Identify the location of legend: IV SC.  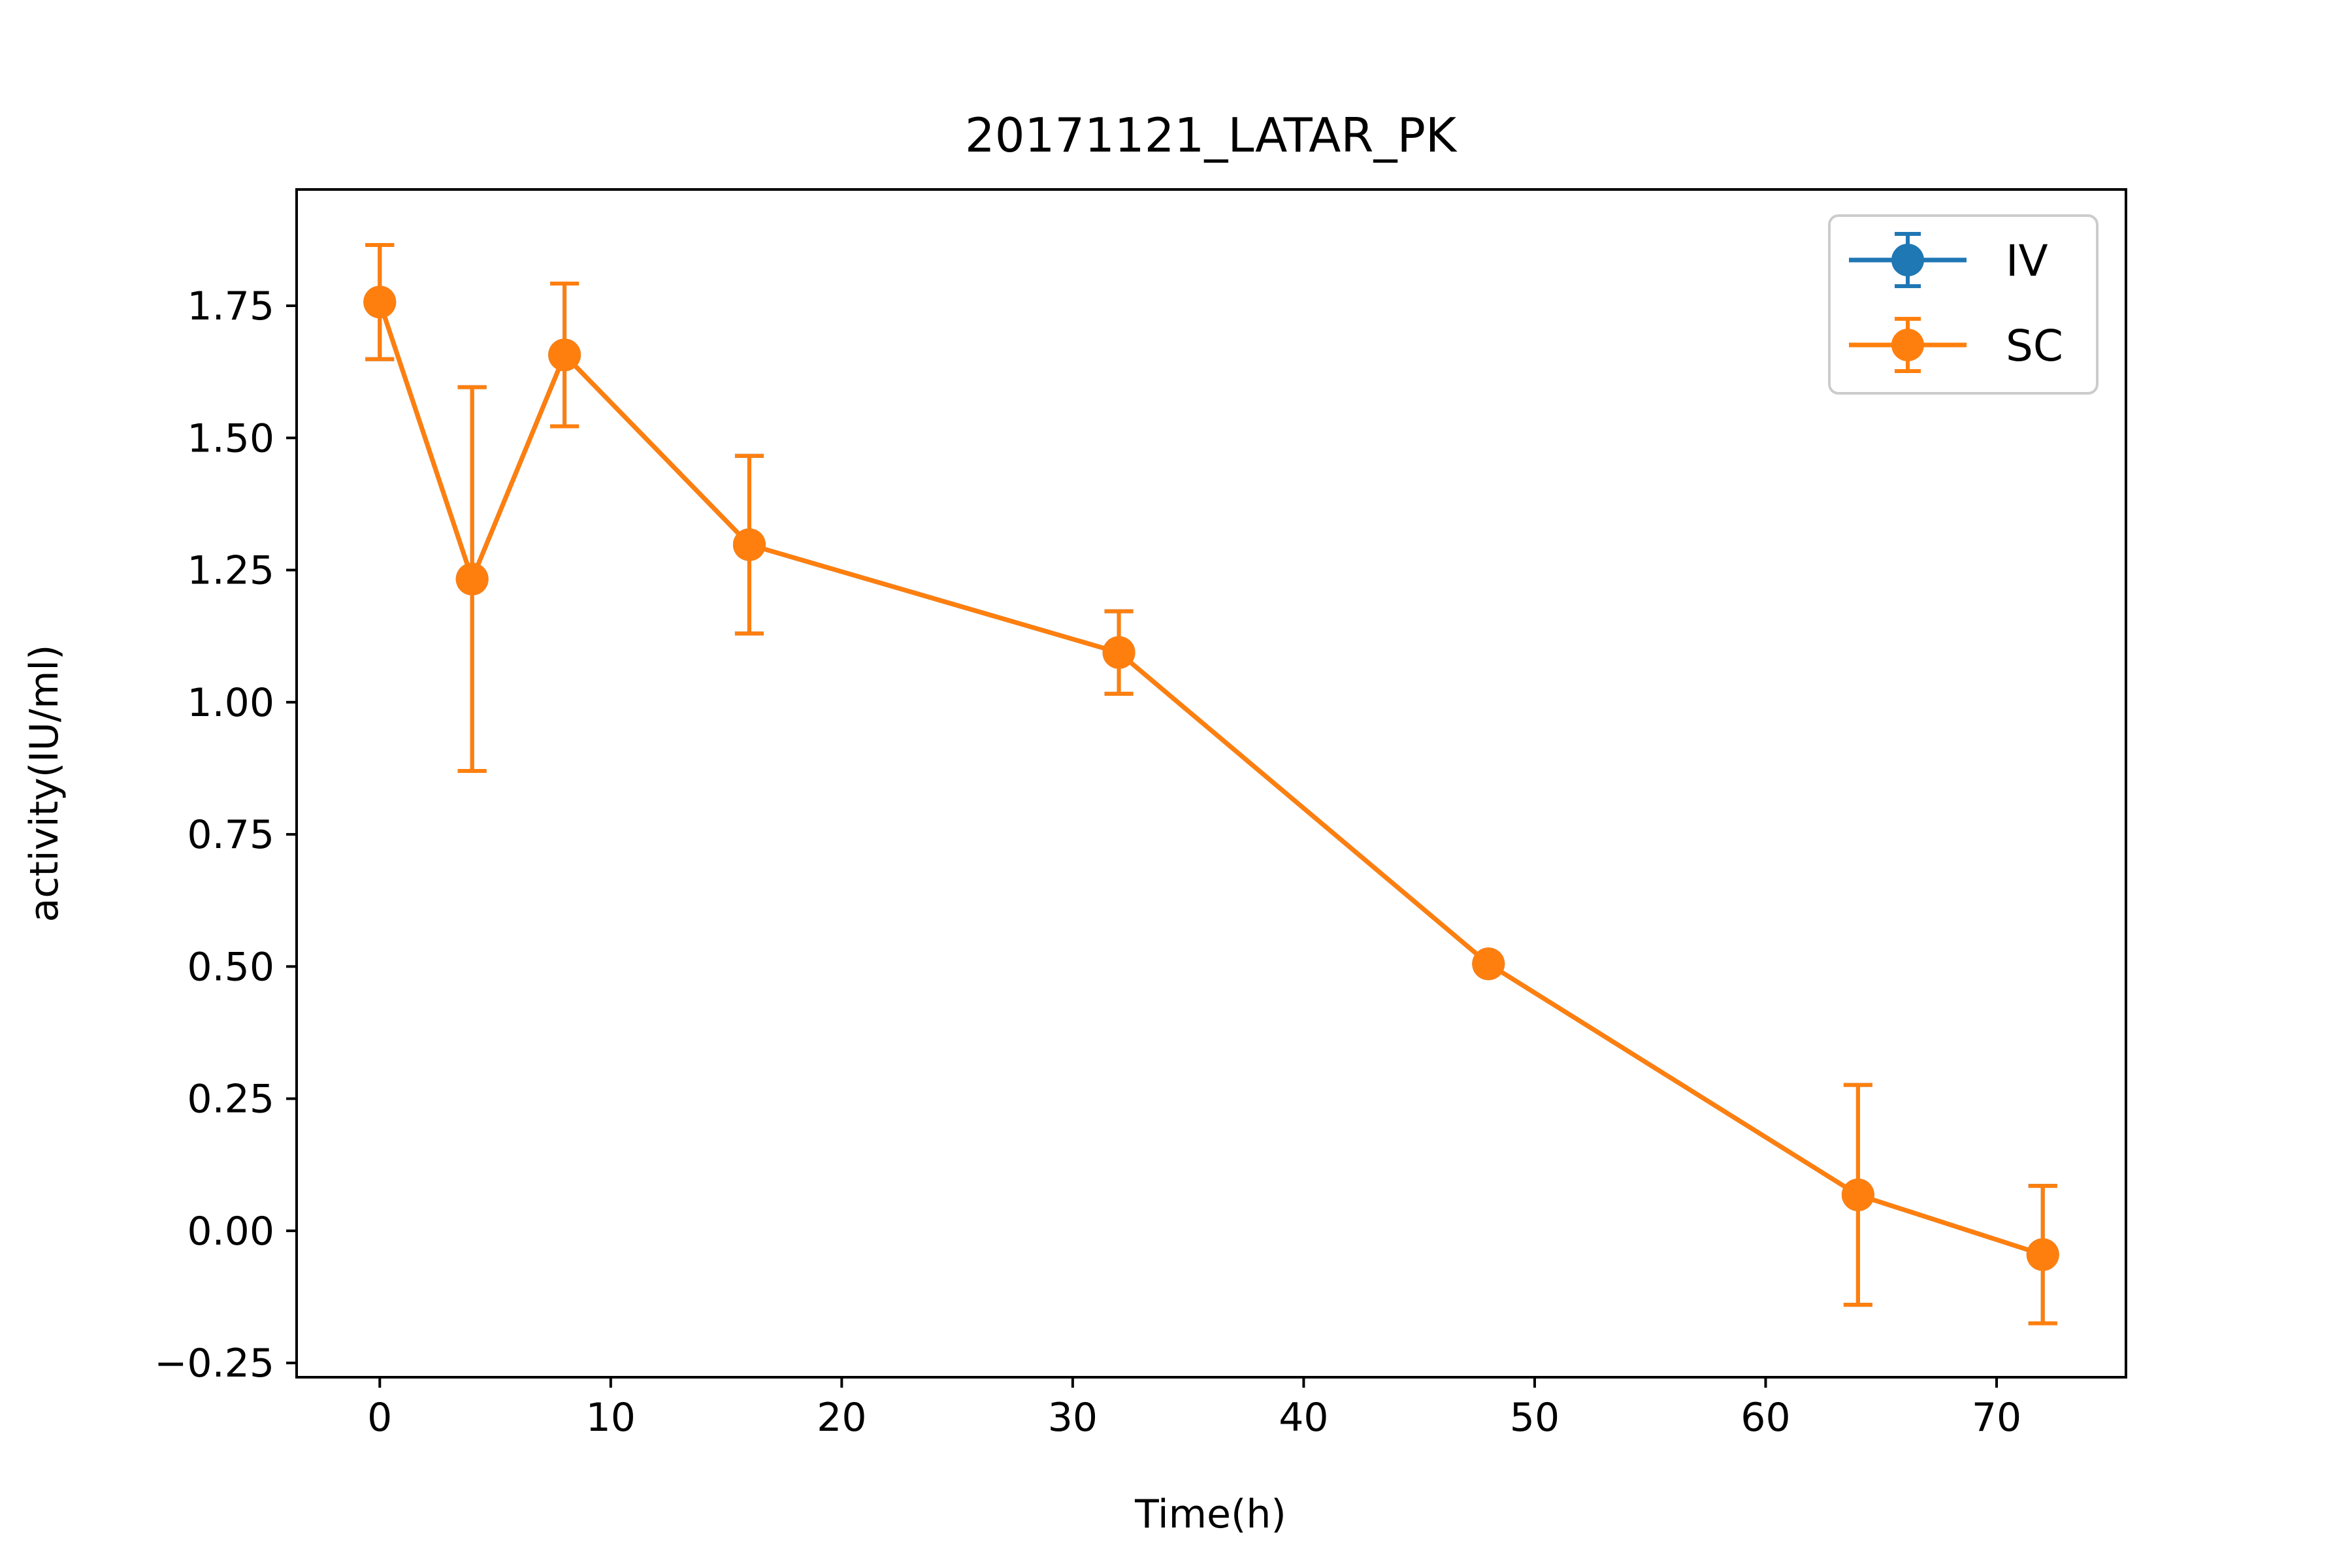
(1963, 304).